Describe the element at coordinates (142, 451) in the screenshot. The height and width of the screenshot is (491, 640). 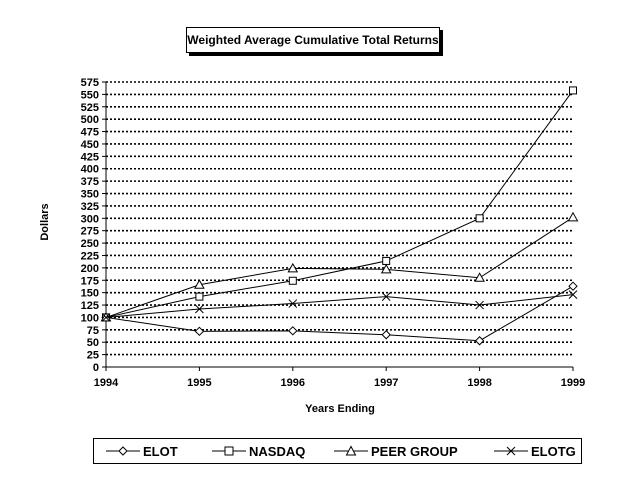
I see `legend-item-elot: ELOT` at that location.